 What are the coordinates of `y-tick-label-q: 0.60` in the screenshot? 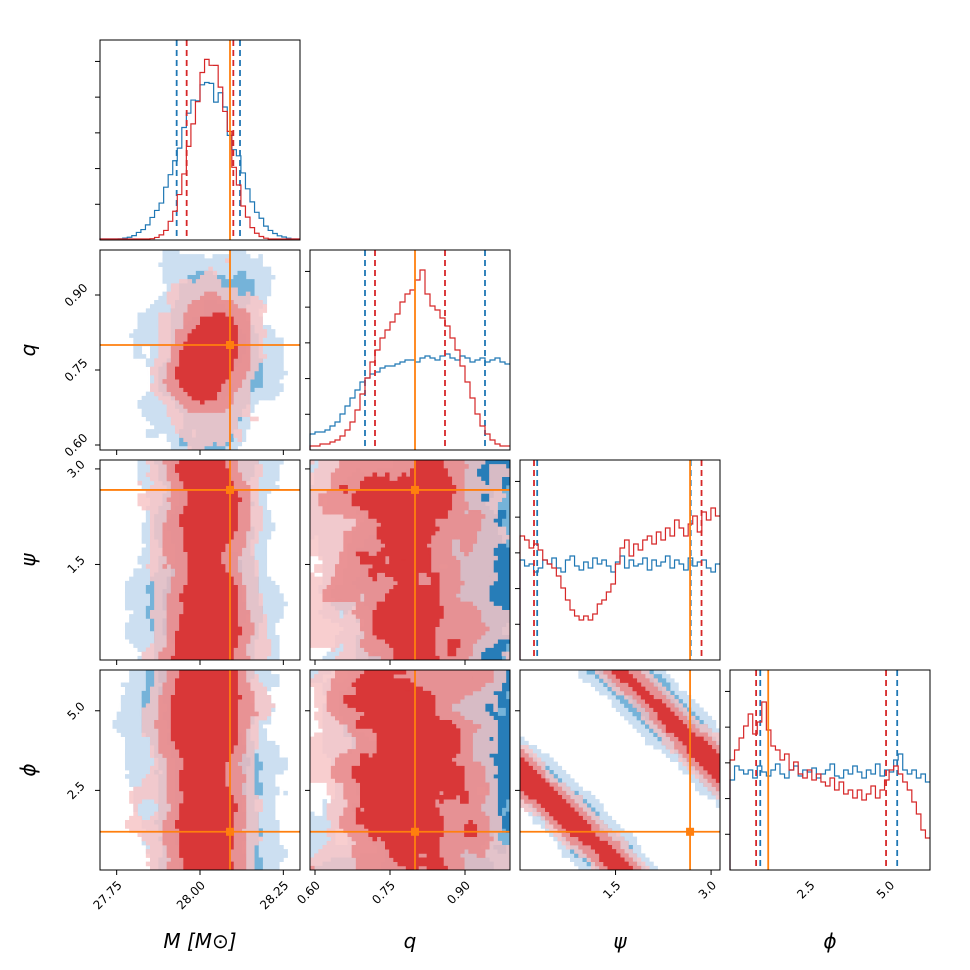 It's located at (76, 445).